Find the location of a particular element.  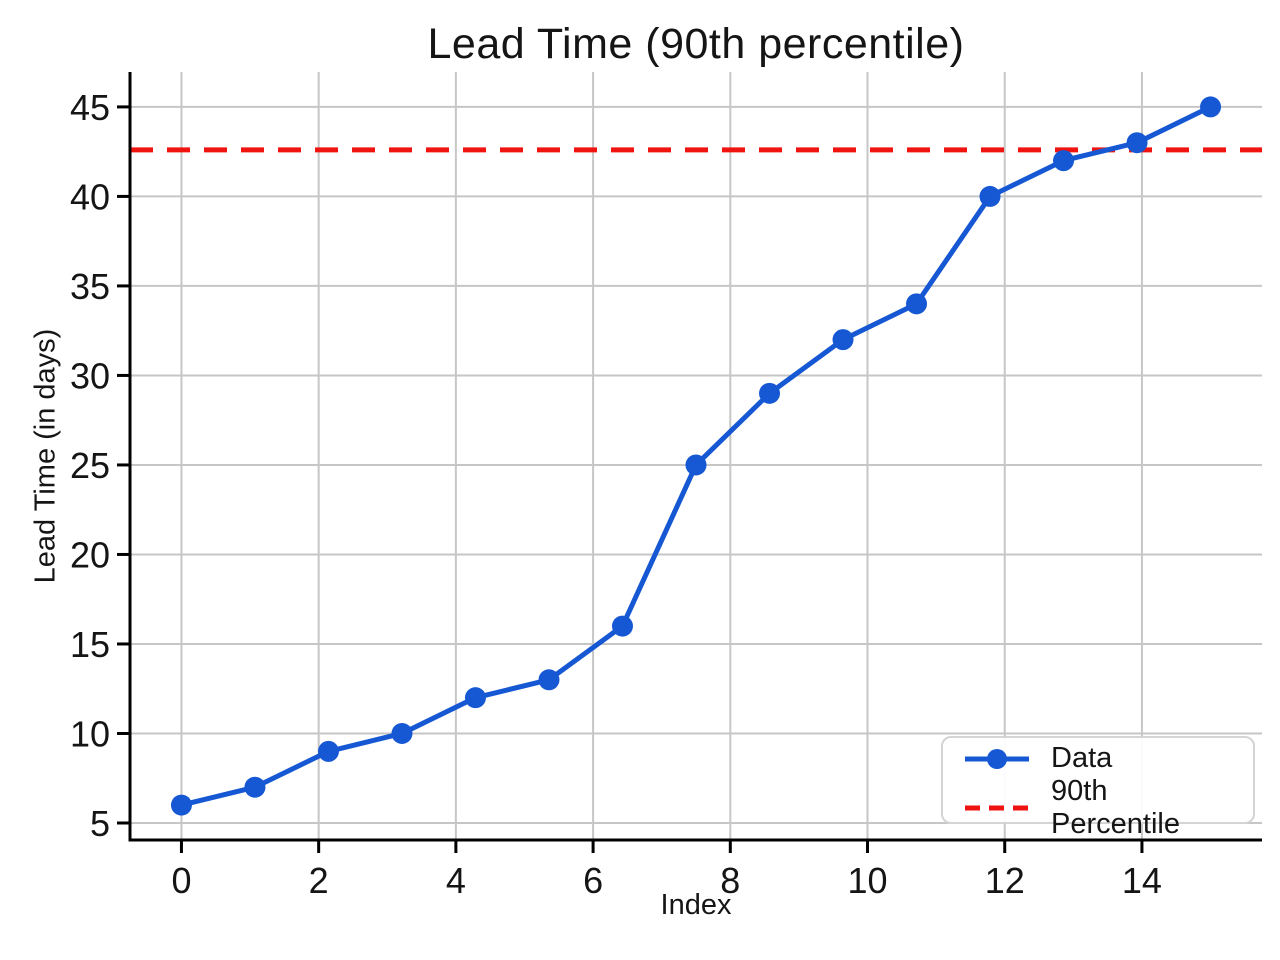

legend: Data 90th Percentile is located at coordinates (1098, 788).